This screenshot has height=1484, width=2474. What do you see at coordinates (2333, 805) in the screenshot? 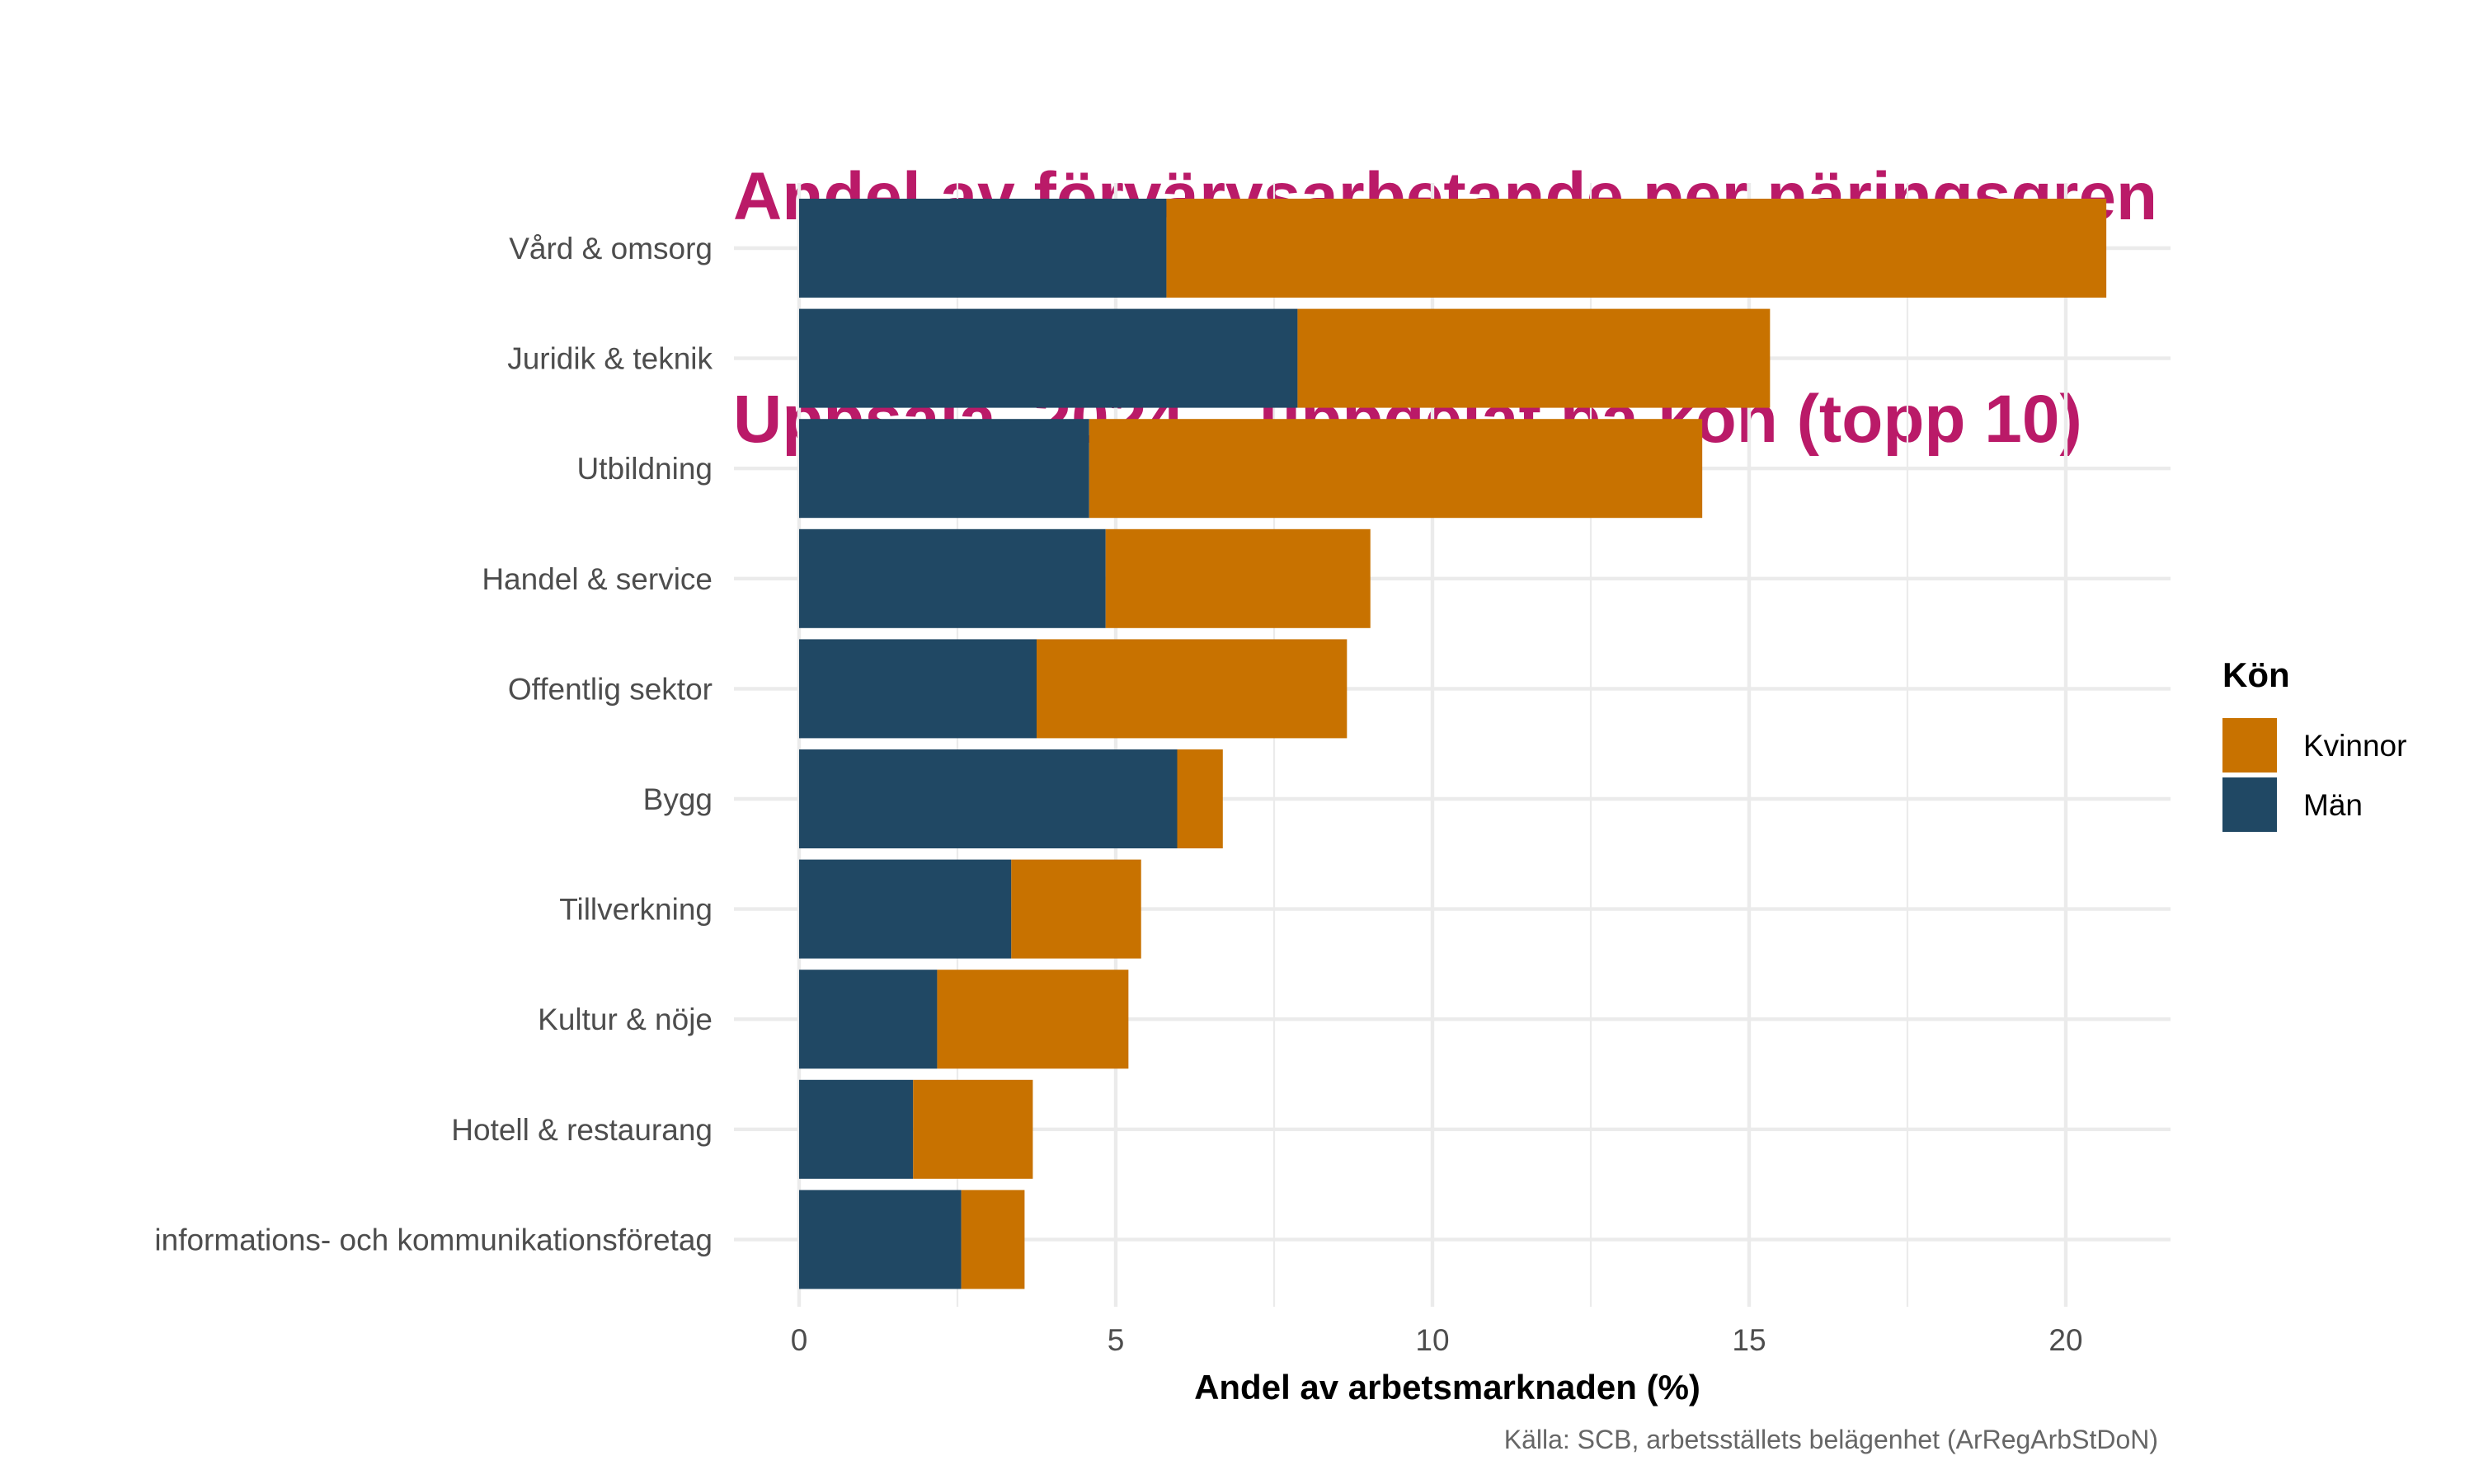
I see `legend-label: Män` at bounding box center [2333, 805].